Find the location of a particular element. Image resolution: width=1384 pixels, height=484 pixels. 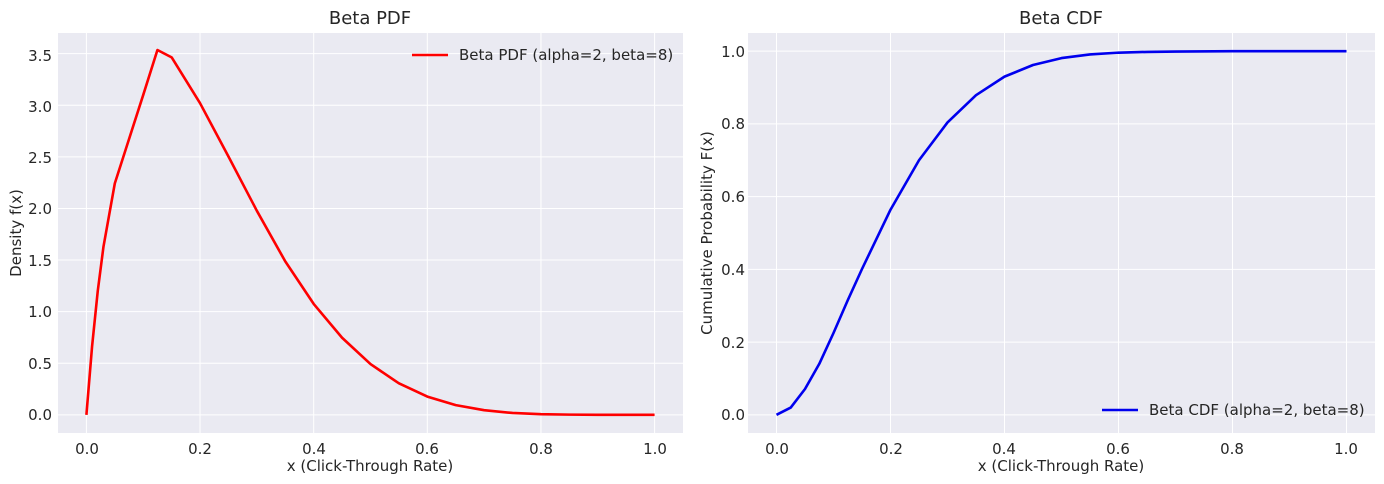

pdf-y-tick-label: 3.0 is located at coordinates (40, 107).